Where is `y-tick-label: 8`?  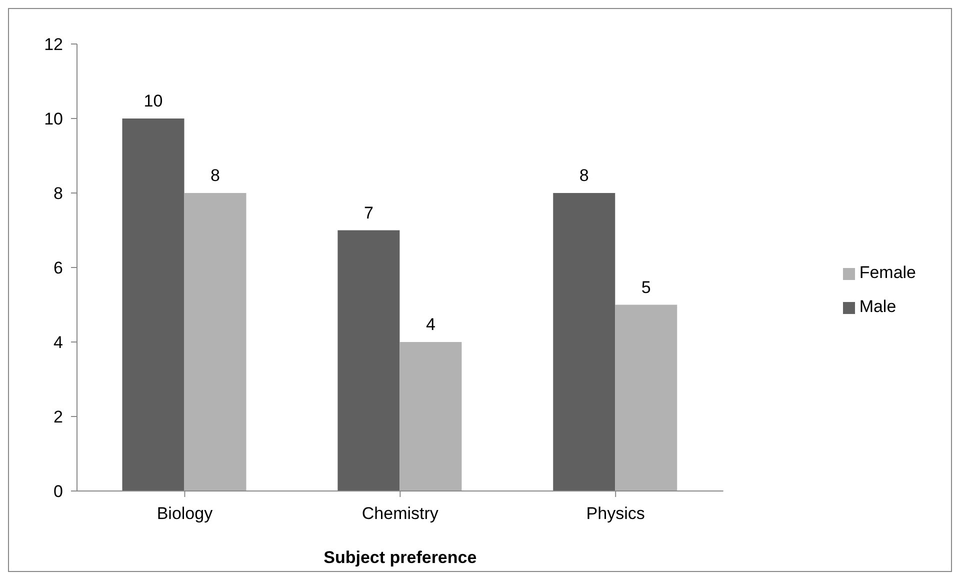 y-tick-label: 8 is located at coordinates (58, 194).